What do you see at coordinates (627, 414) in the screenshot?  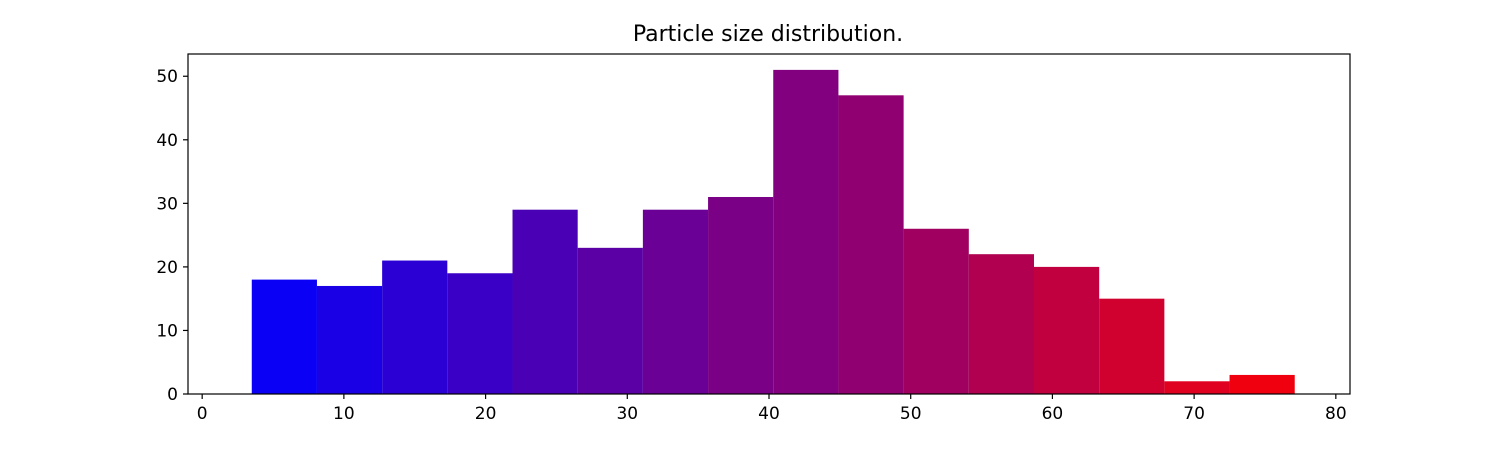 I see `x-tick-label-30: 30` at bounding box center [627, 414].